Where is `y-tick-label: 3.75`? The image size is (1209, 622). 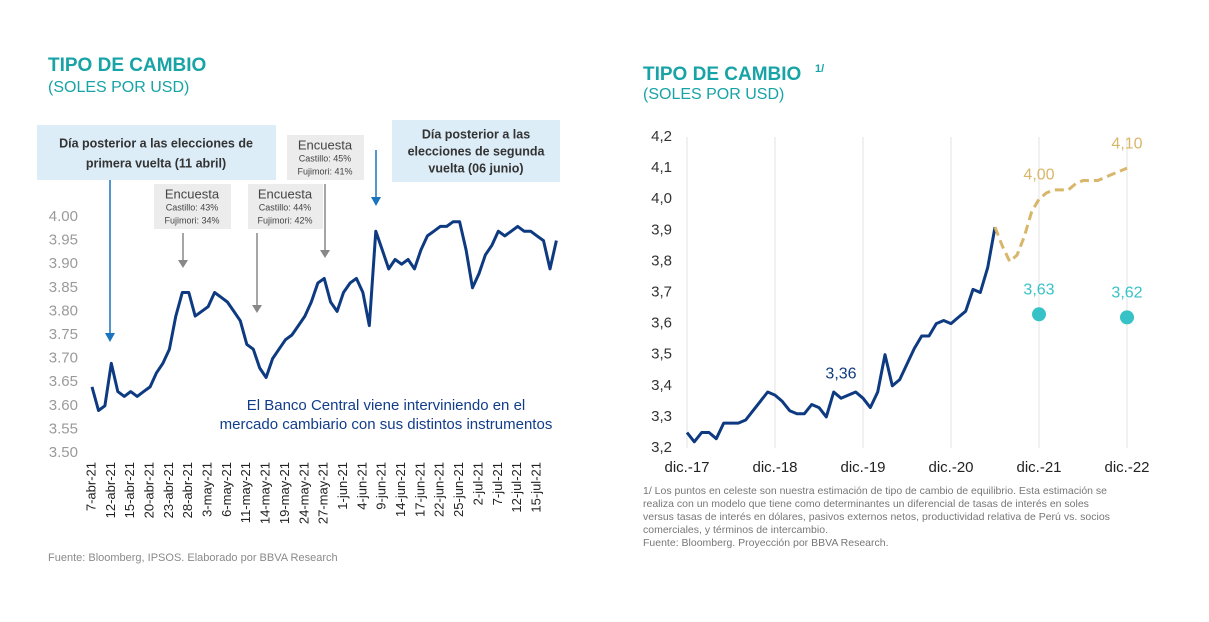
y-tick-label: 3.75 is located at coordinates (63, 334).